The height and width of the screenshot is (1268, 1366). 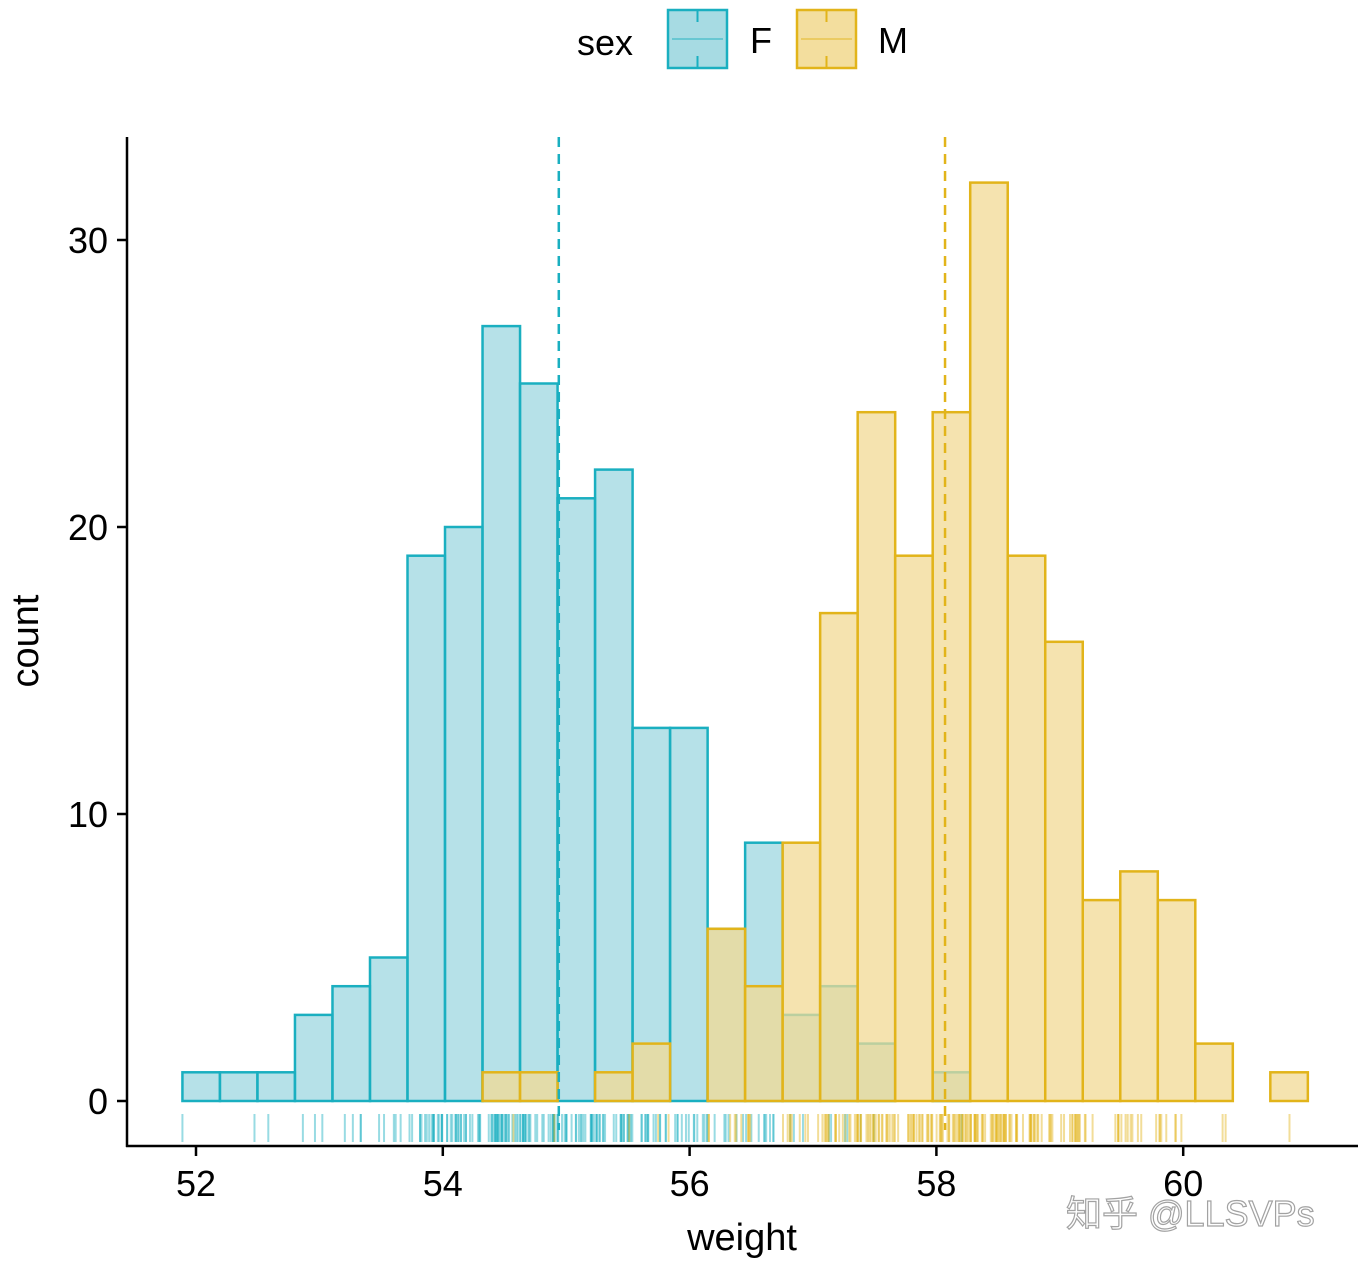 I want to click on x-tick-label: 58, so click(x=936, y=1183).